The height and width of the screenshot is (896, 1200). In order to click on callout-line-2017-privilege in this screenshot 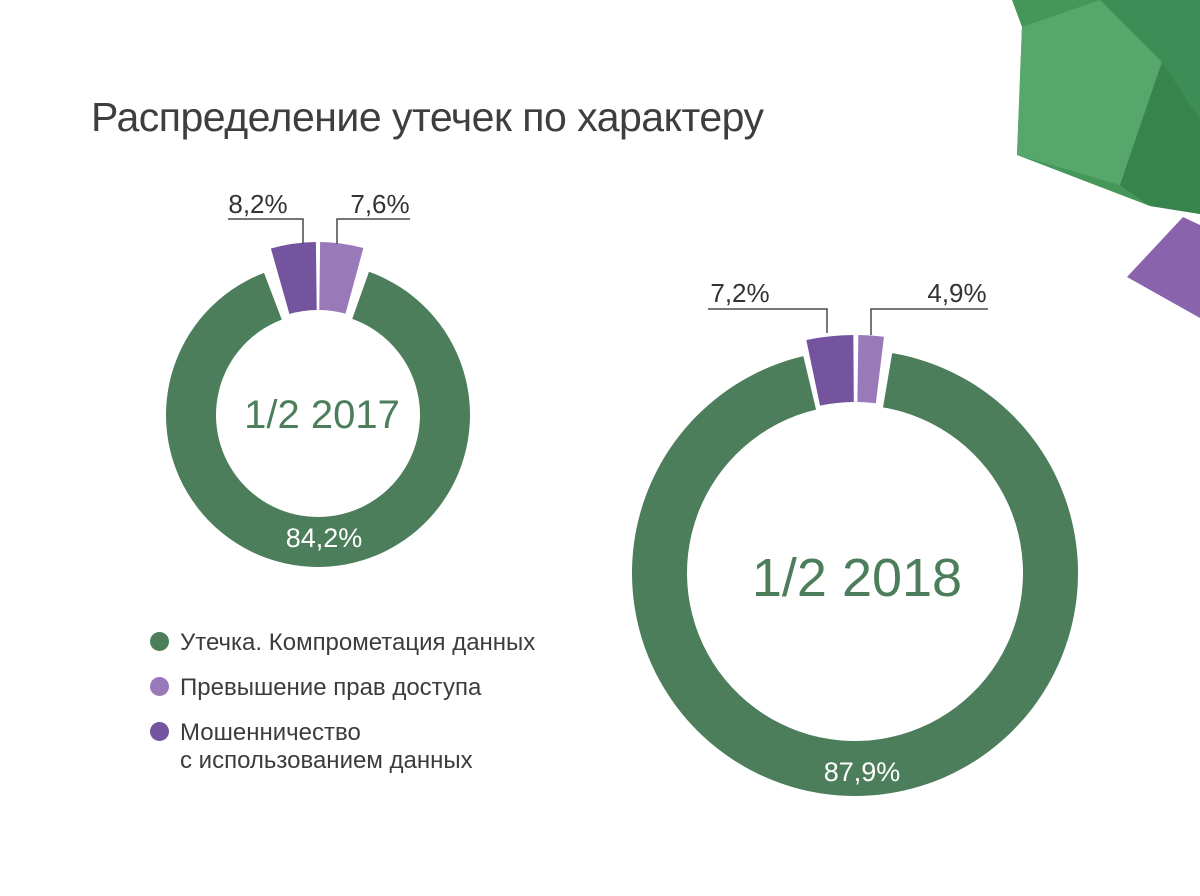, I will do `click(373, 231)`.